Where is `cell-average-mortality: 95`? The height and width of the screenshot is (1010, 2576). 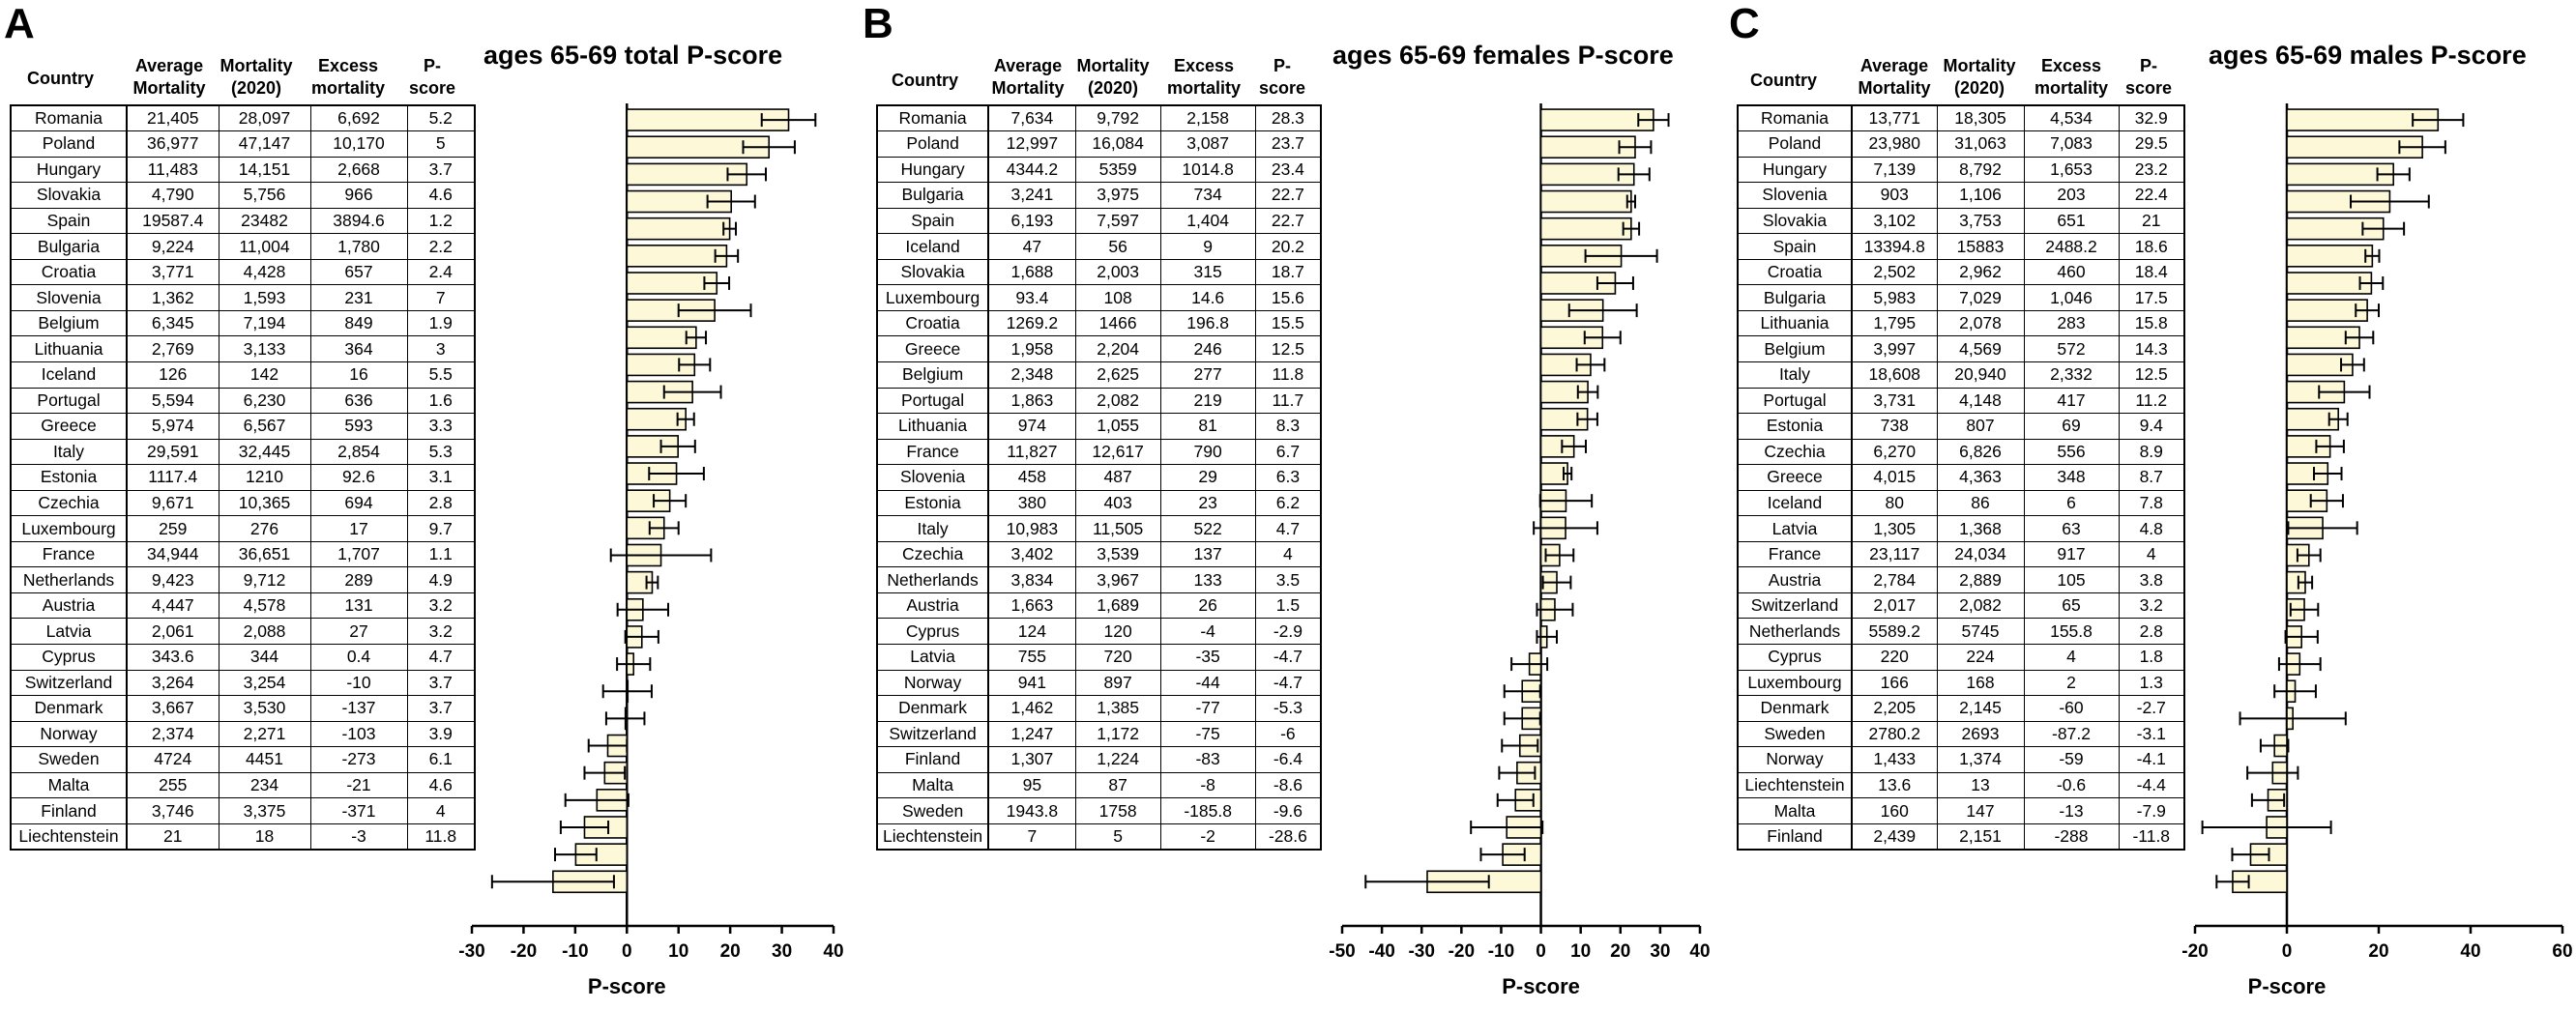 cell-average-mortality: 95 is located at coordinates (1032, 786).